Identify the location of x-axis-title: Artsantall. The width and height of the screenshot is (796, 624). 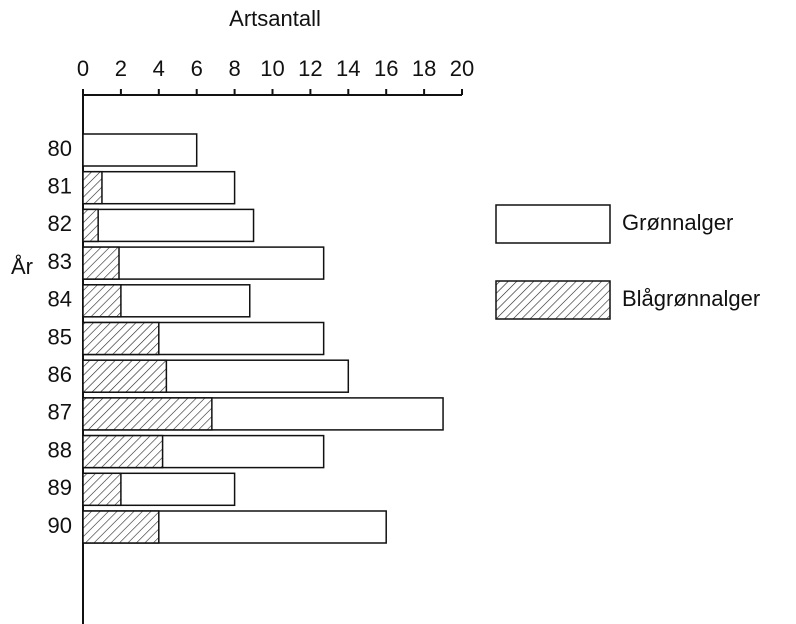
(275, 18).